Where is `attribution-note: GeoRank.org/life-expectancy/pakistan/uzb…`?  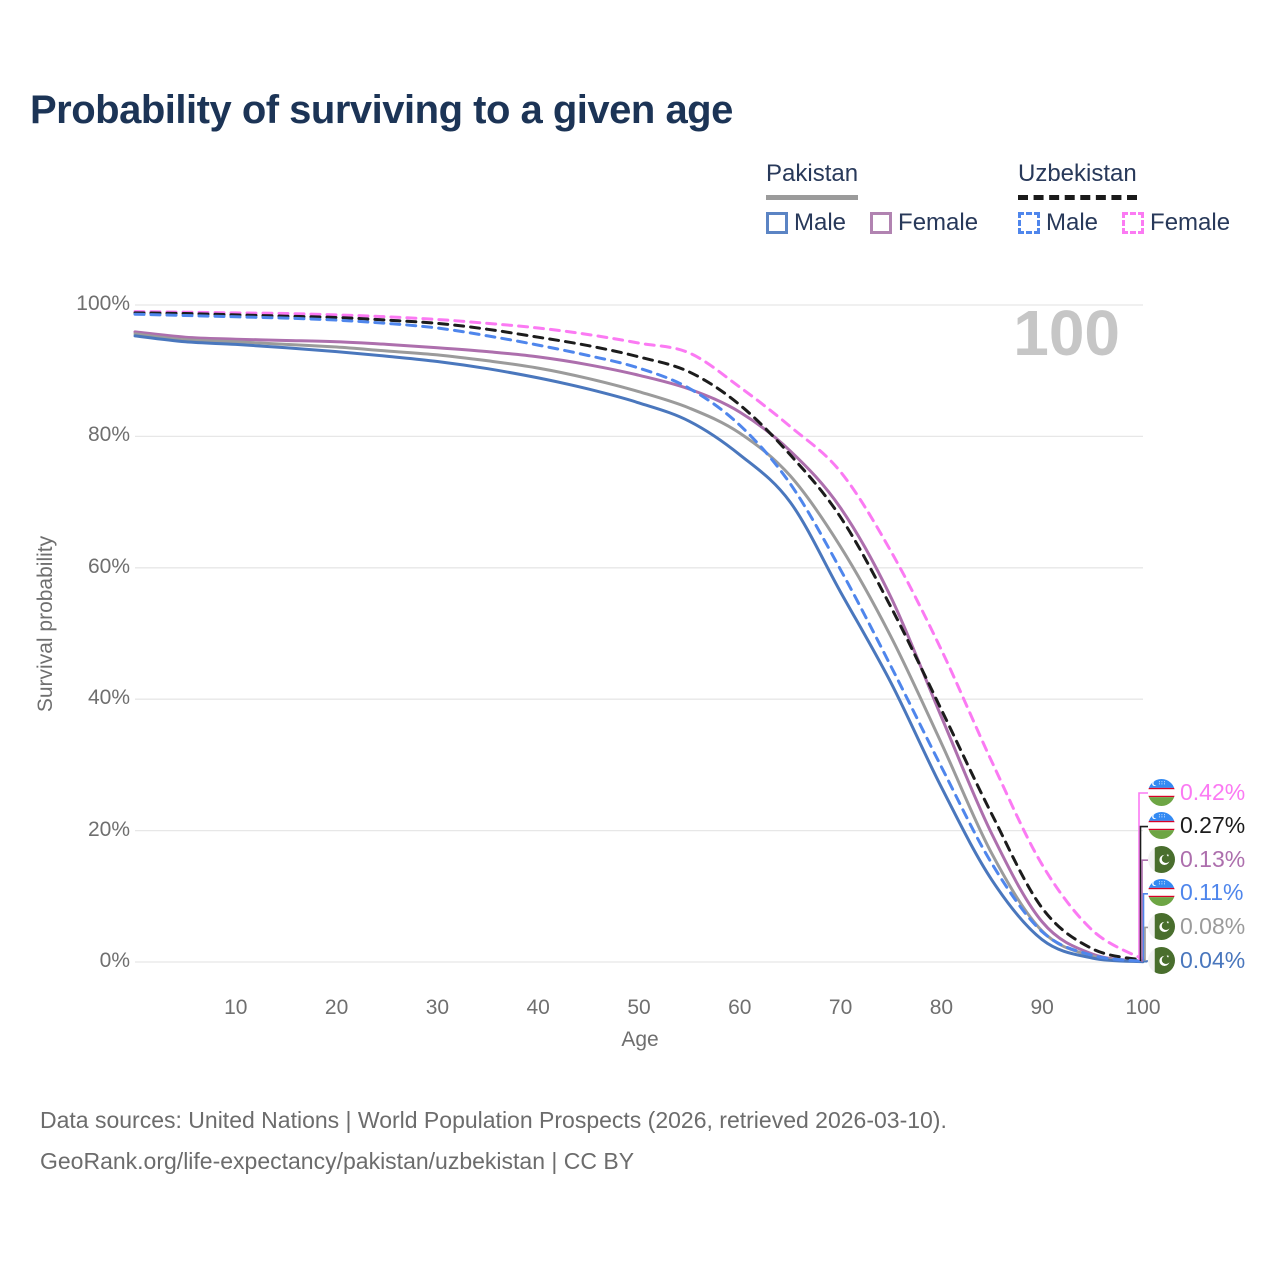
attribution-note: GeoRank.org/life-expectancy/pakistan/uzb… is located at coordinates (337, 1161).